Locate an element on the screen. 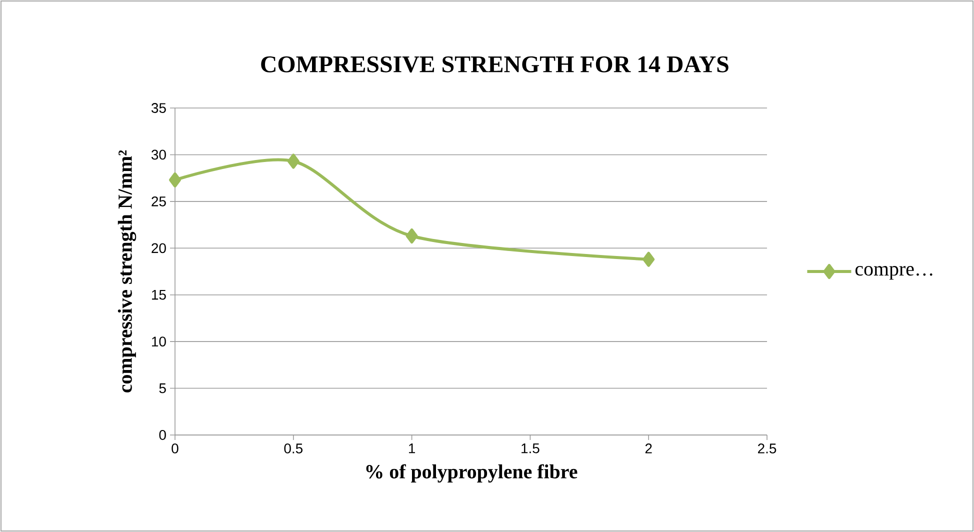 The image size is (974, 532). y-tick-label: 30 is located at coordinates (158, 155).